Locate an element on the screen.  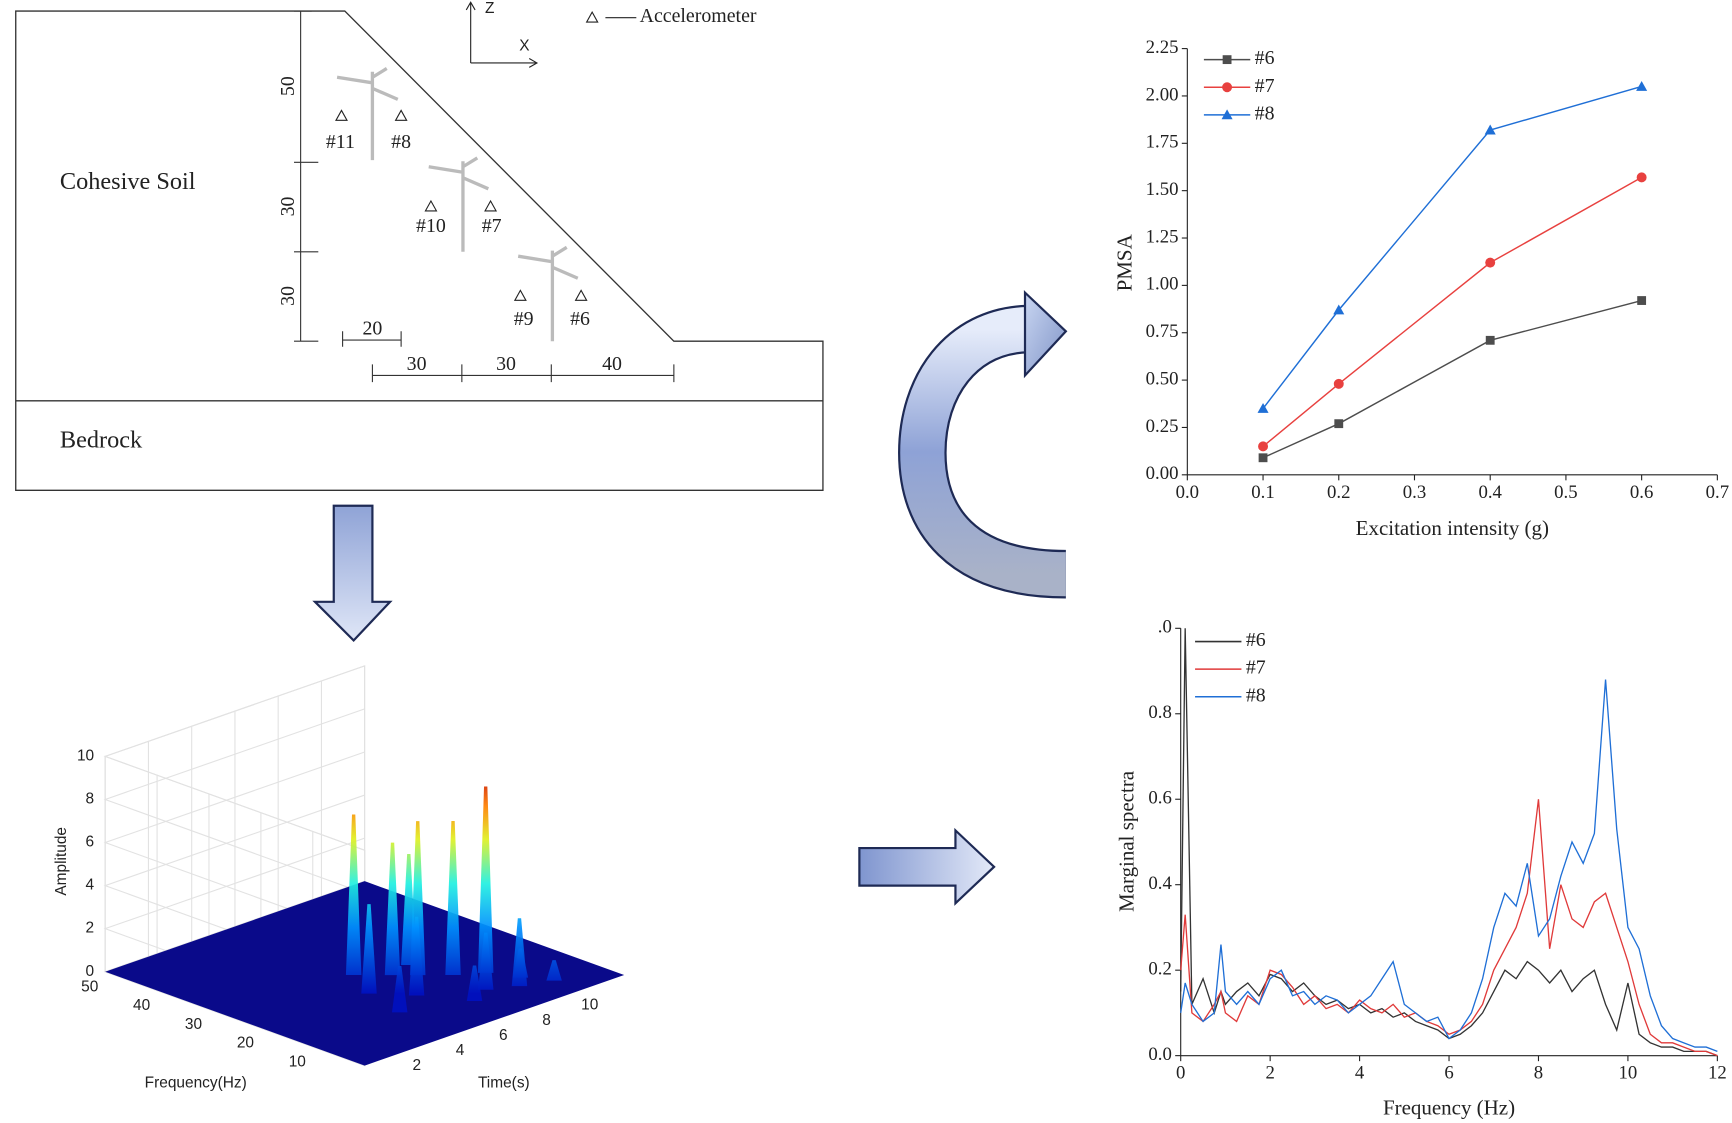
x-tick-label: 0.4 is located at coordinates (1490, 492).